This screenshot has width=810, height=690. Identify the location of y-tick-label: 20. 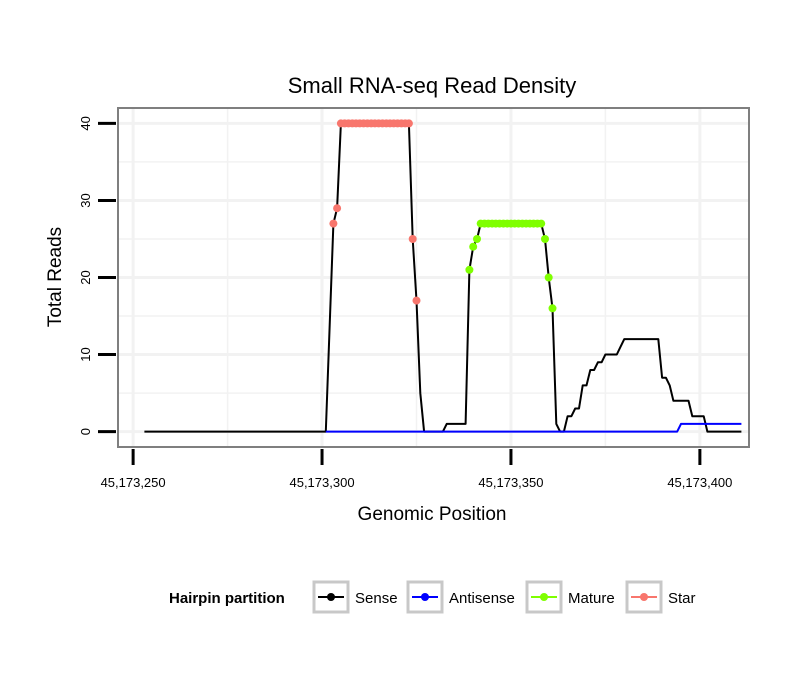
(85, 277).